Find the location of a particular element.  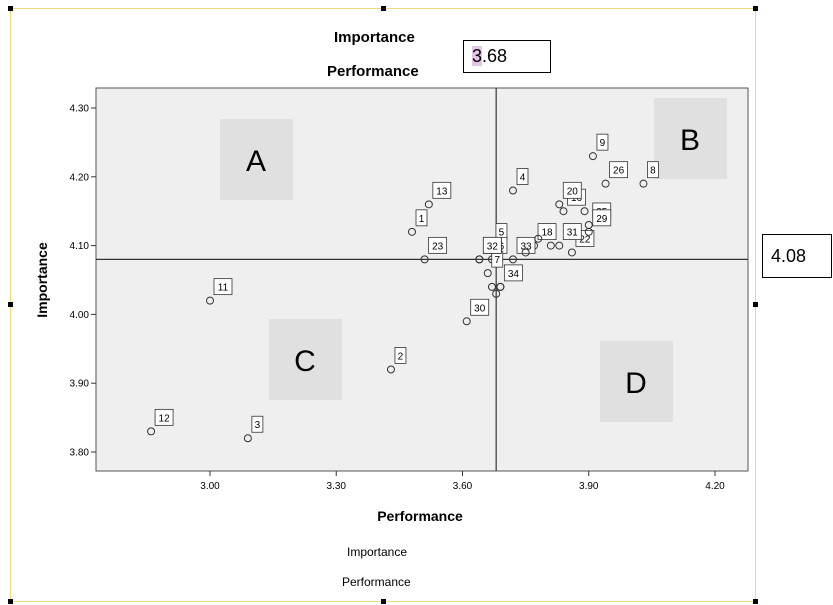

data-label: 34 is located at coordinates (514, 274).